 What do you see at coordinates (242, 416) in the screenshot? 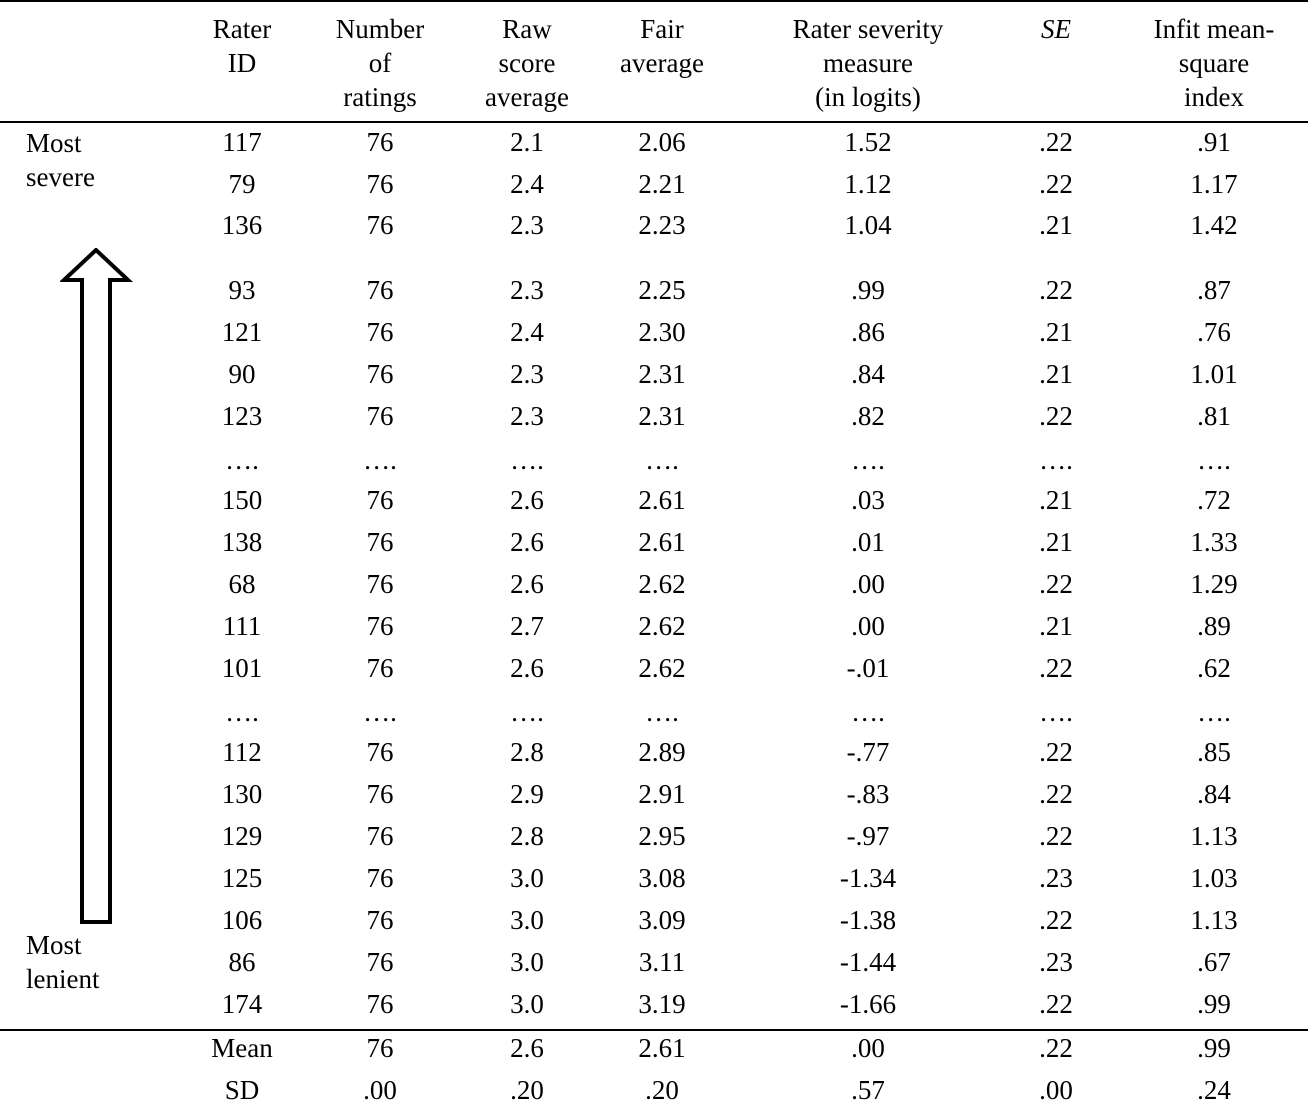
I see `cell-rater-id: 123` at bounding box center [242, 416].